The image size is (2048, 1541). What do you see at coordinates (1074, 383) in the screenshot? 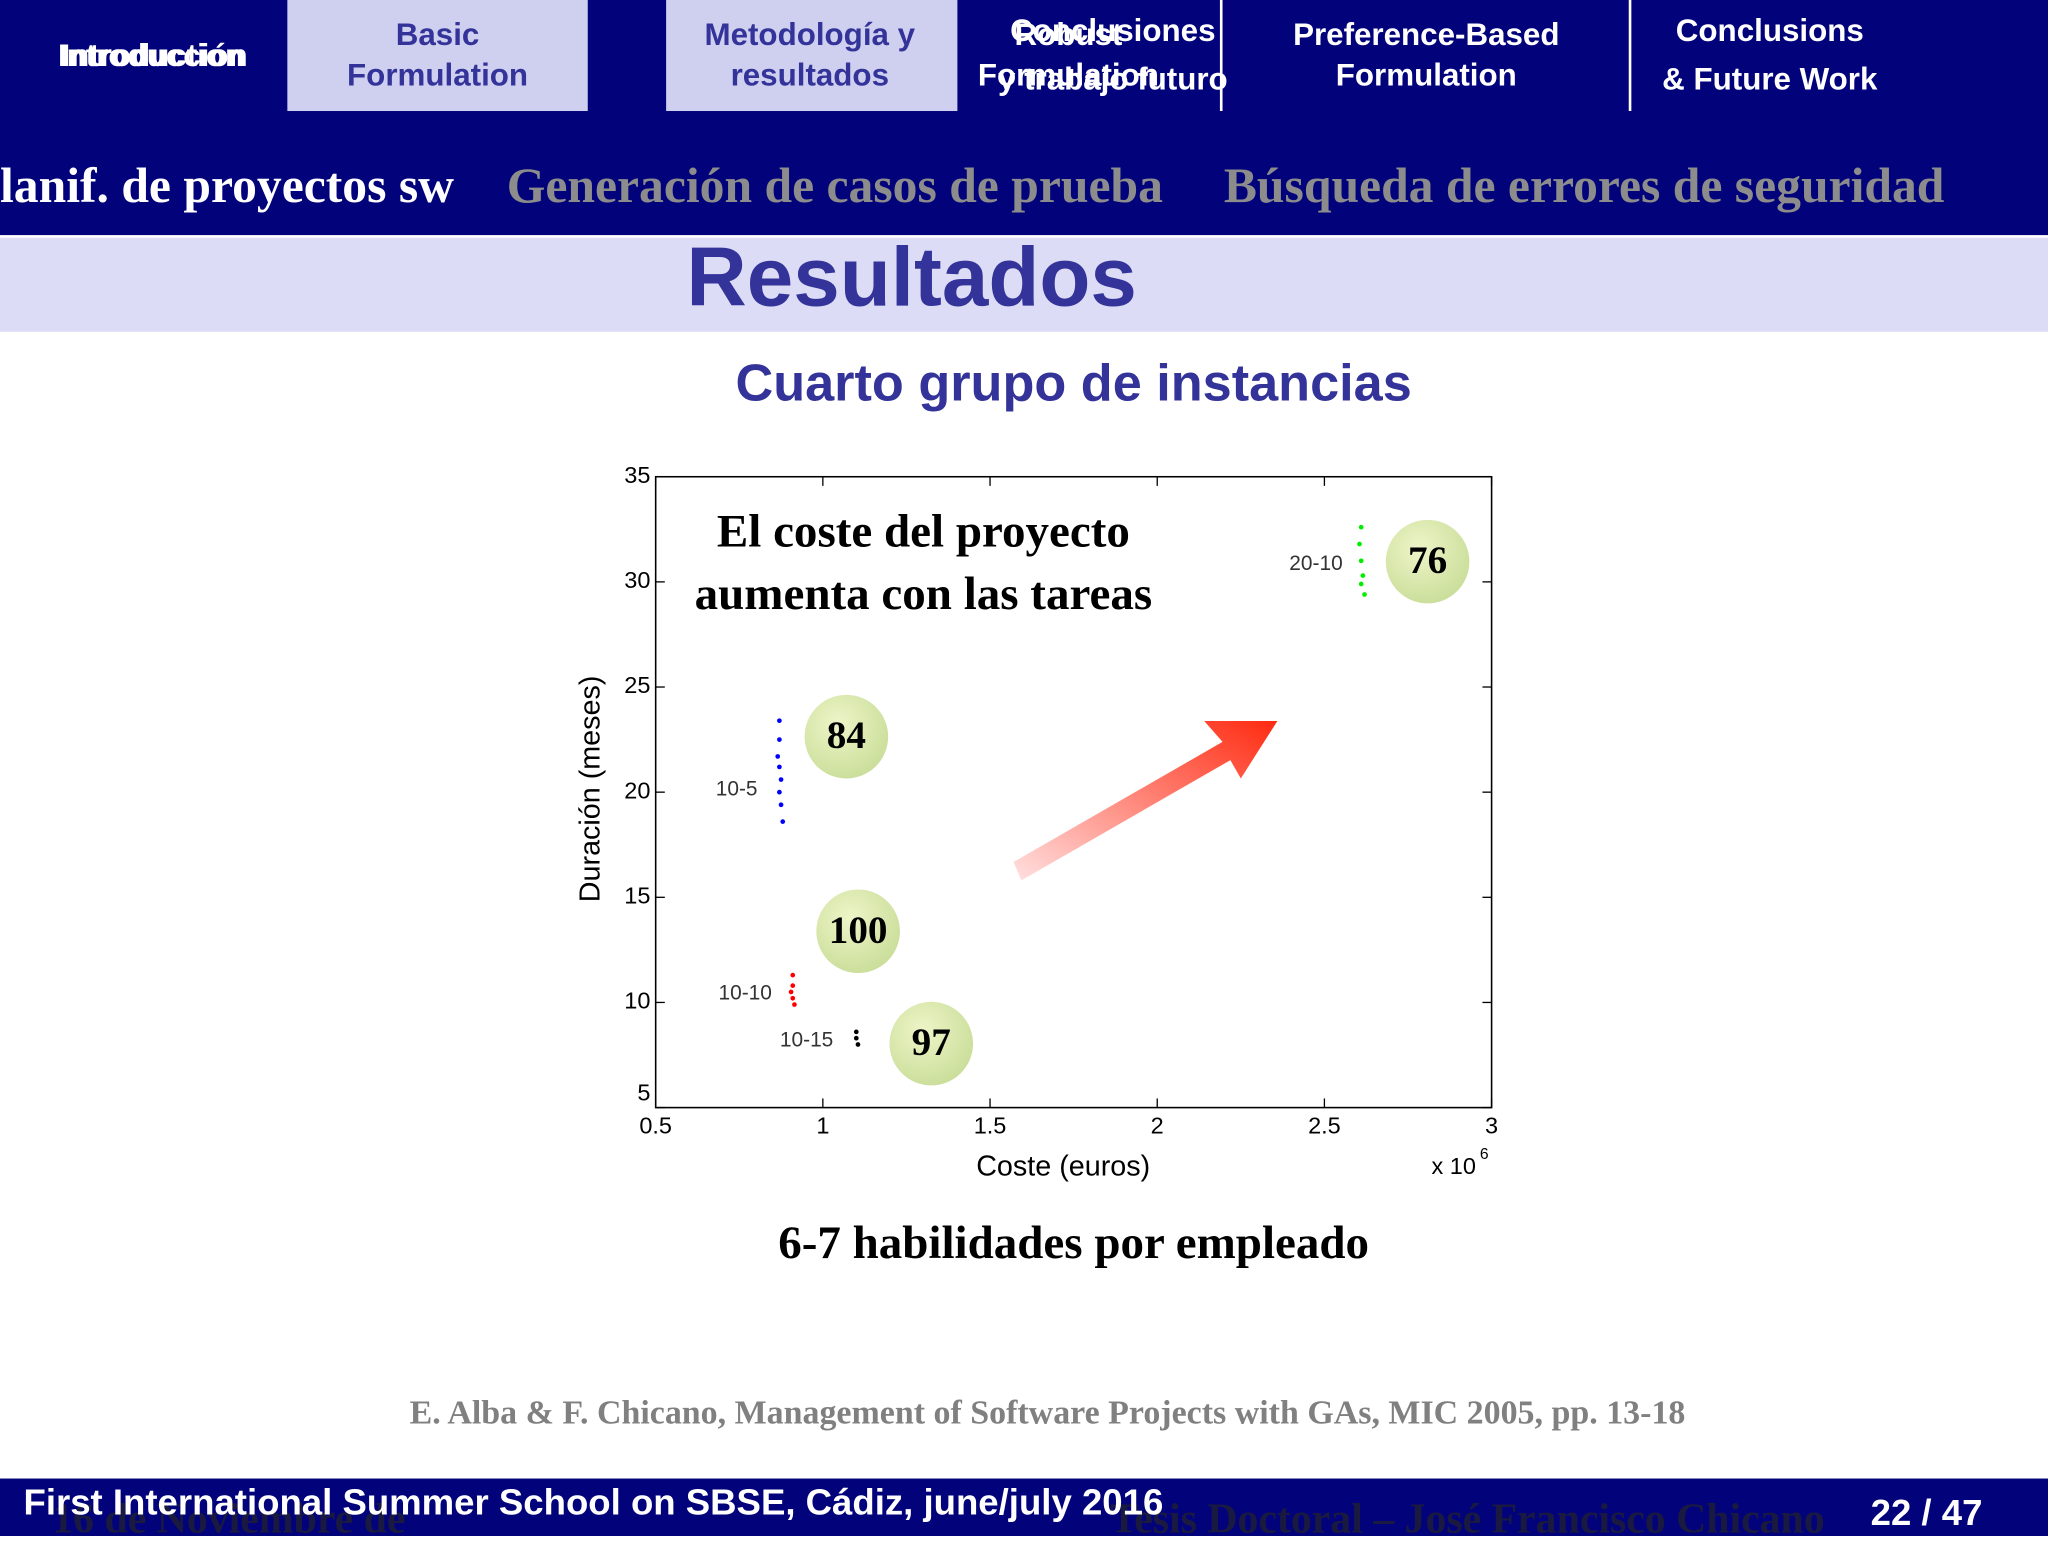
I see `slide-subtitle: Cuarto grupo de instancias` at bounding box center [1074, 383].